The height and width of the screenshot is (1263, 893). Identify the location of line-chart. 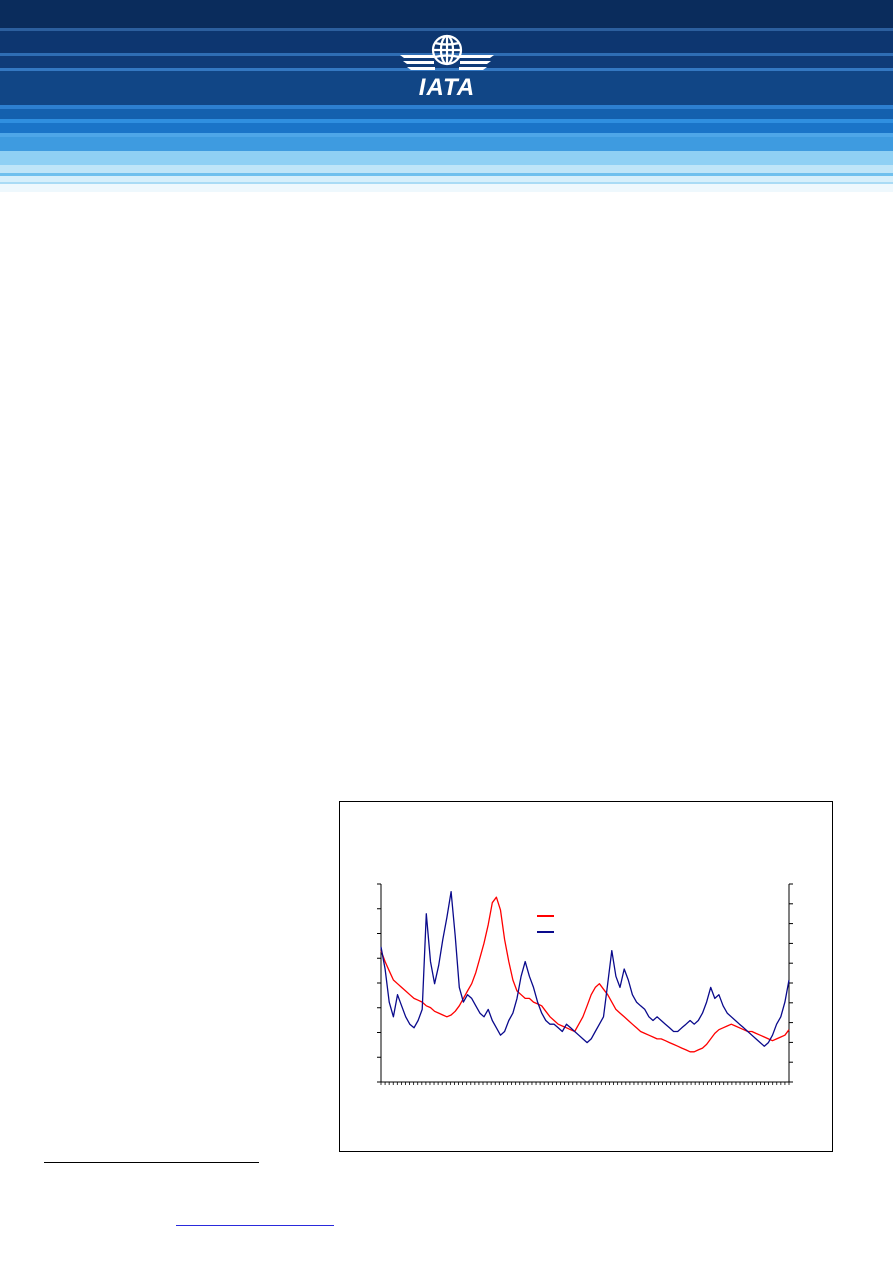
(585, 984).